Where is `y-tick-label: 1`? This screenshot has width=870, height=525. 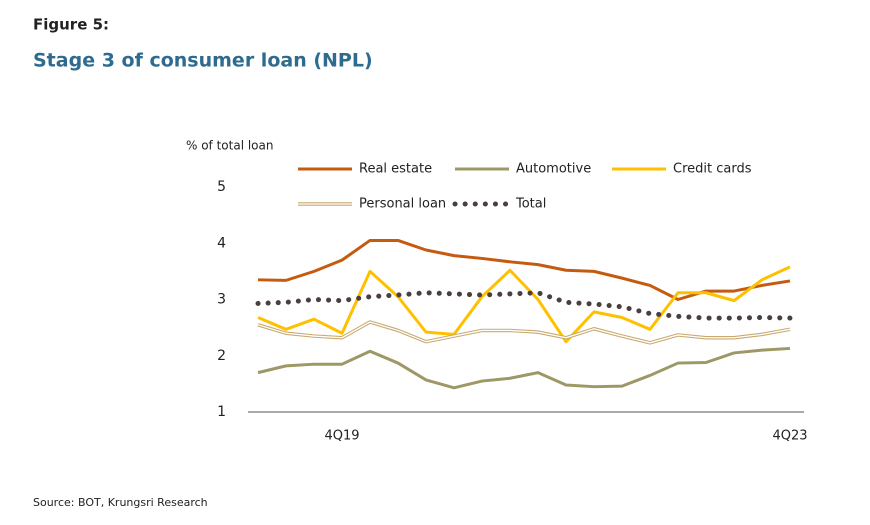 y-tick-label: 1 is located at coordinates (221, 412).